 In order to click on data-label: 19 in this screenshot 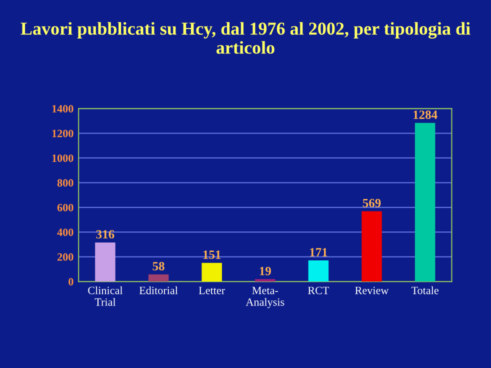, I will do `click(265, 271)`.